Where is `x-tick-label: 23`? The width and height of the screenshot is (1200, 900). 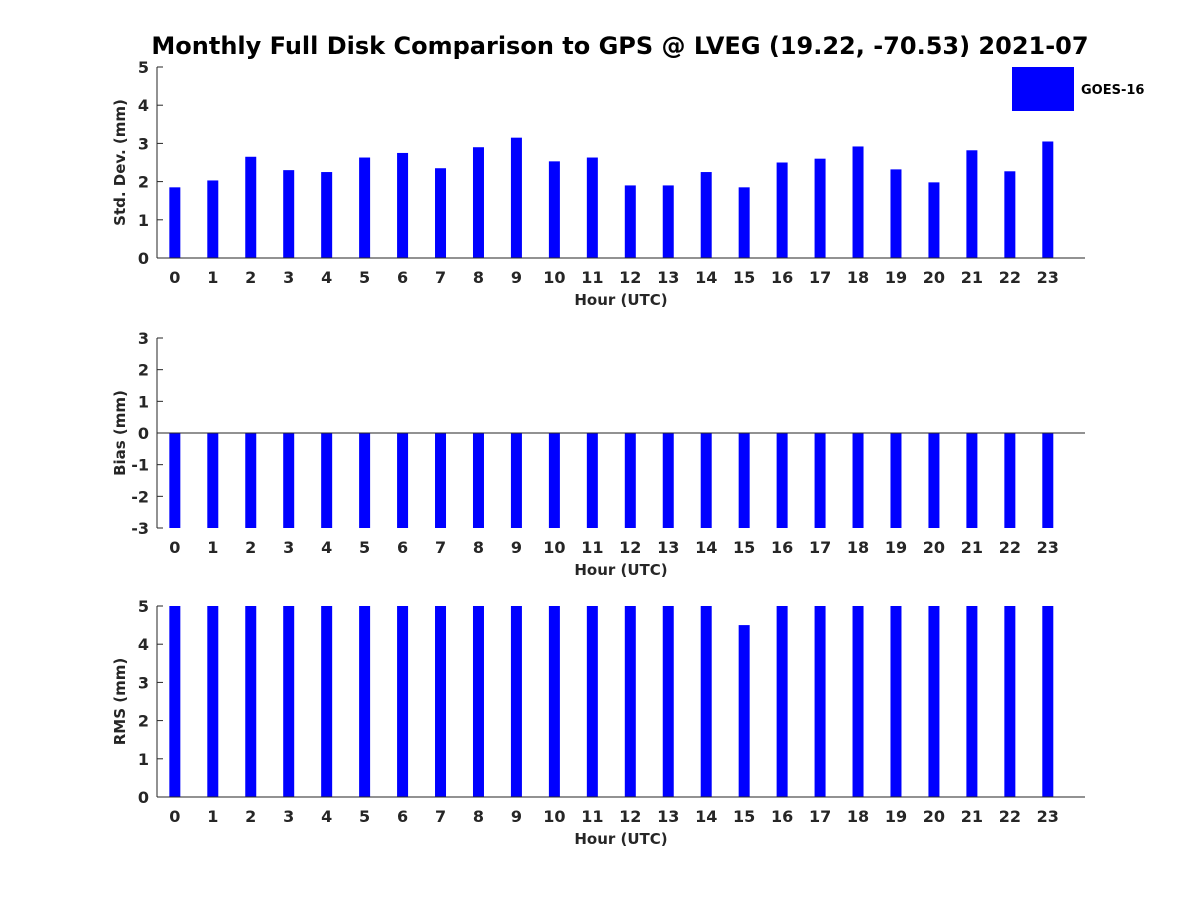 x-tick-label: 23 is located at coordinates (1048, 816).